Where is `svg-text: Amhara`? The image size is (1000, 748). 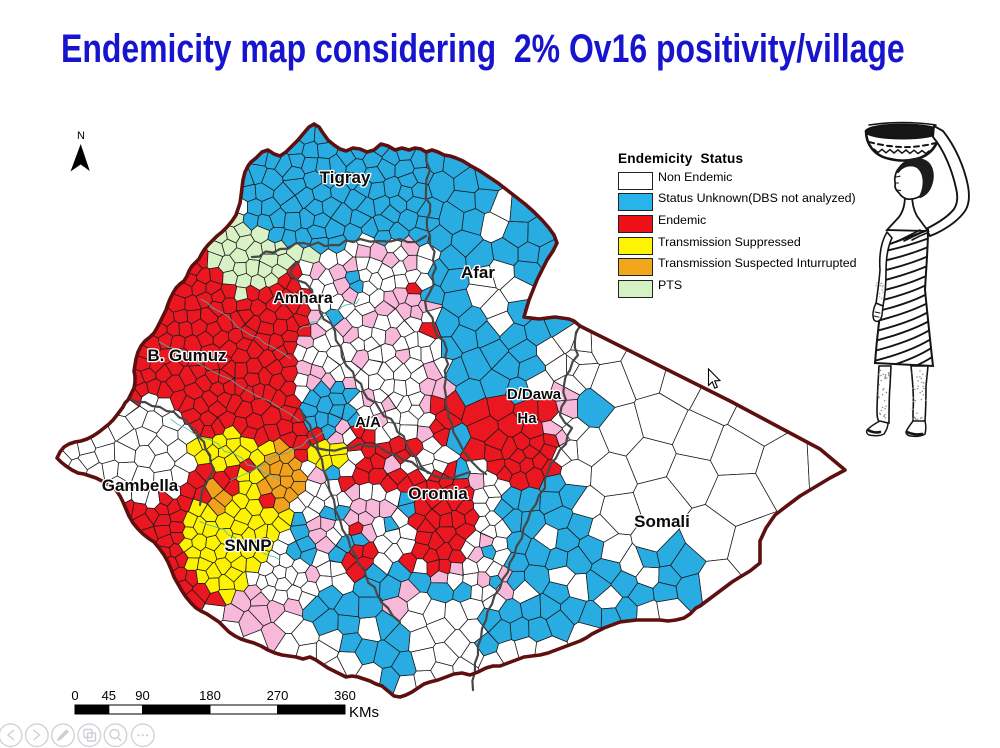
svg-text: Amhara is located at coordinates (303, 298).